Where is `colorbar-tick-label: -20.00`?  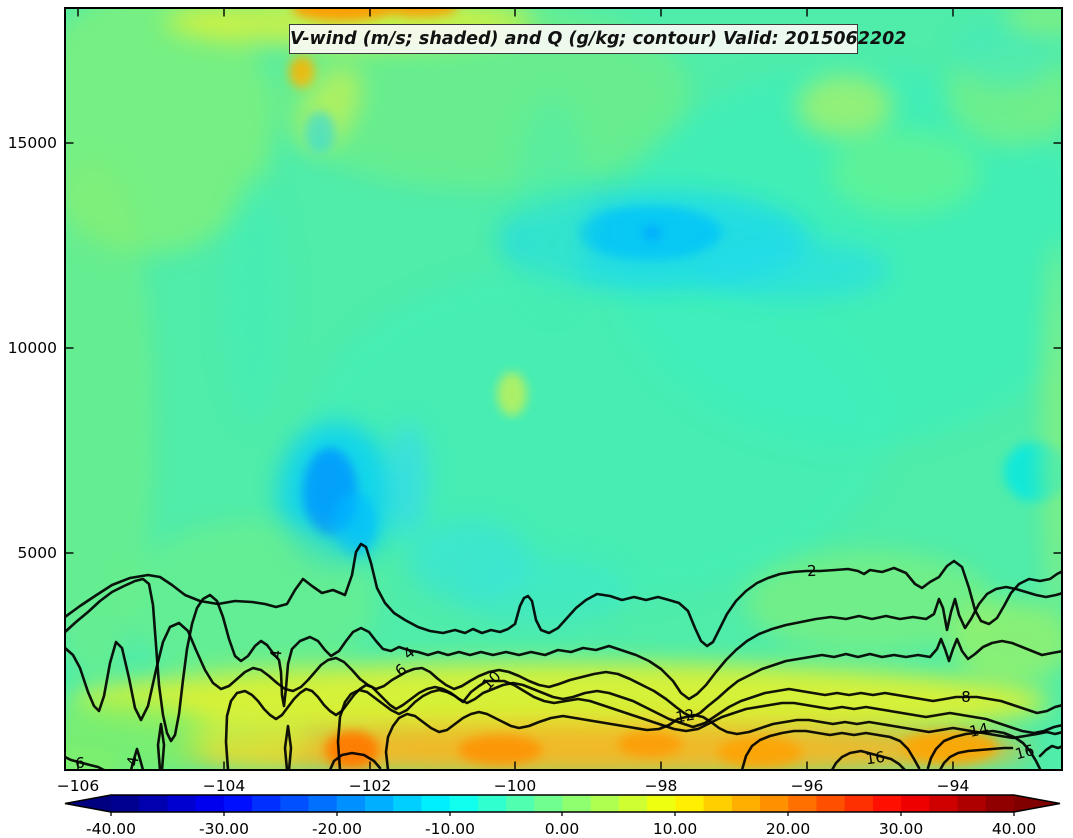 colorbar-tick-label: -20.00 is located at coordinates (337, 829).